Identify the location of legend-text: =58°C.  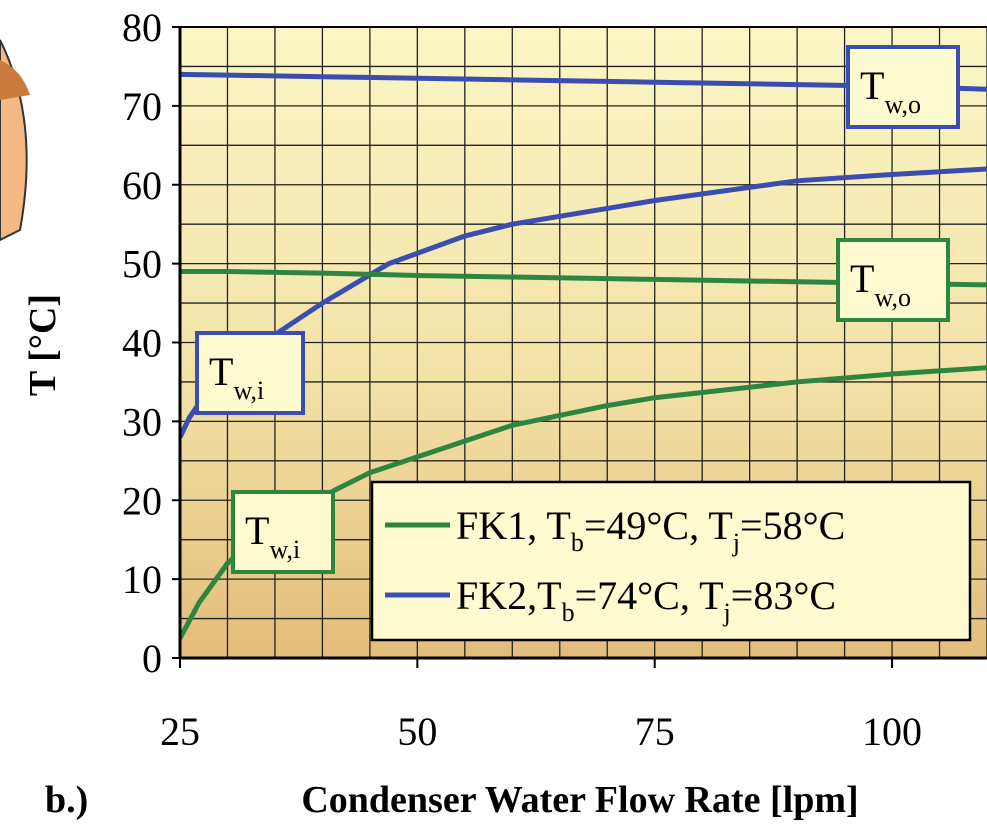
(792, 525).